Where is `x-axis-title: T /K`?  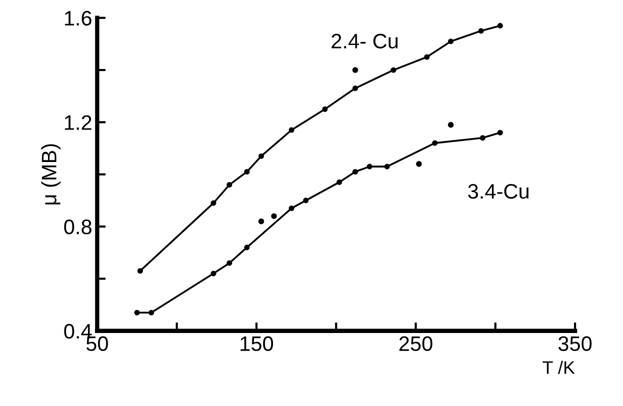
x-axis-title: T /K is located at coordinates (558, 367).